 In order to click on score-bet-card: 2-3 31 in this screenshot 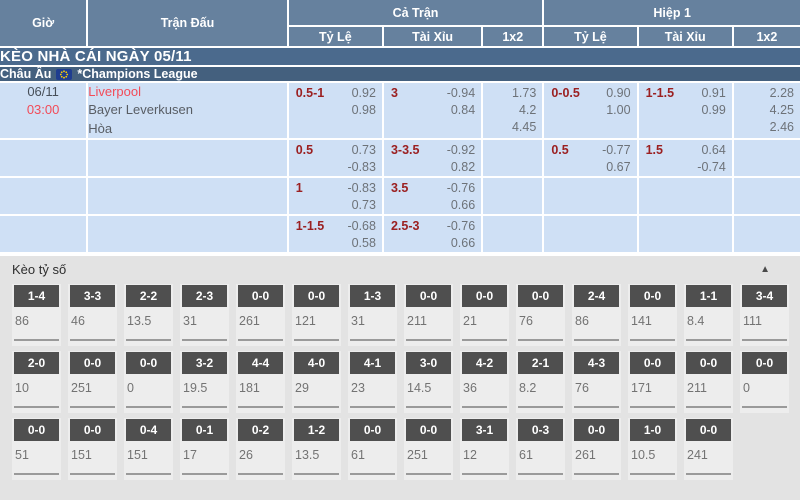, I will do `click(204, 314)`.